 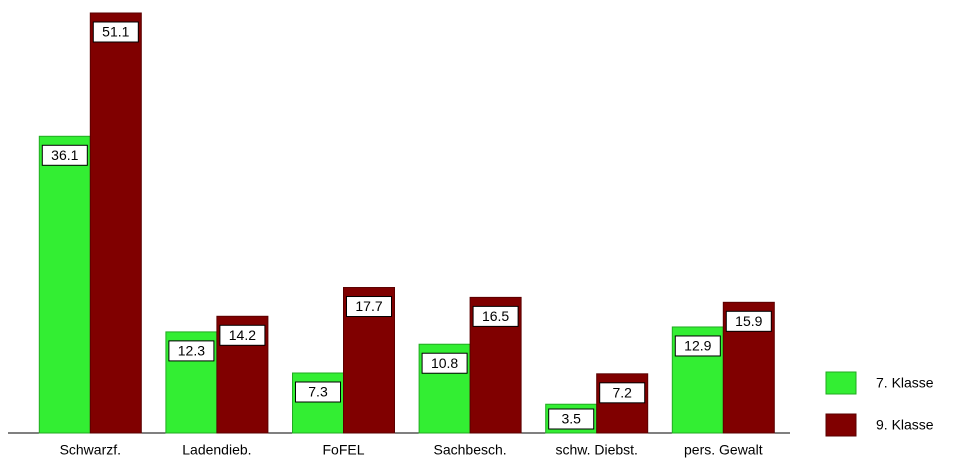 I want to click on value-label: 12.9, so click(x=697, y=346).